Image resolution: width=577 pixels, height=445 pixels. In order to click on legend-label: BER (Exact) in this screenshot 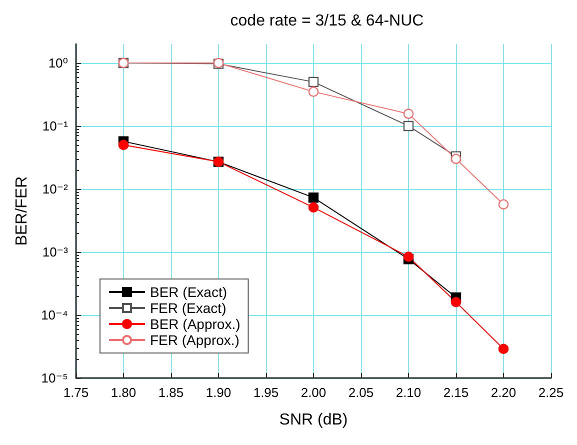, I will do `click(189, 292)`.